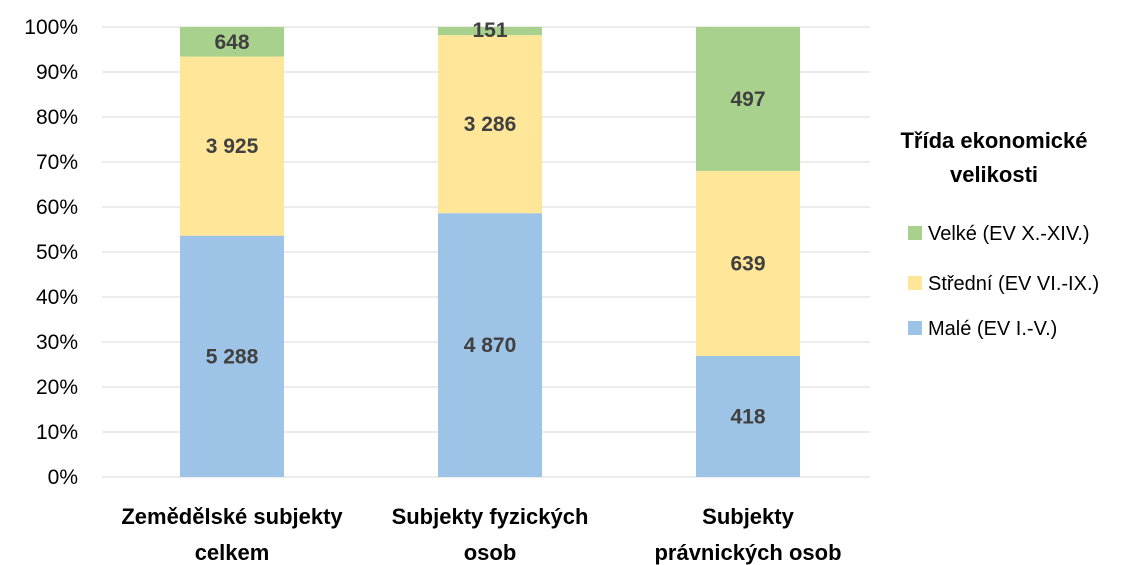  I want to click on y-axis: 0% 10% 20% 30% 40% 50% 60% 70% 80% 90% 100%, so click(51, 252).